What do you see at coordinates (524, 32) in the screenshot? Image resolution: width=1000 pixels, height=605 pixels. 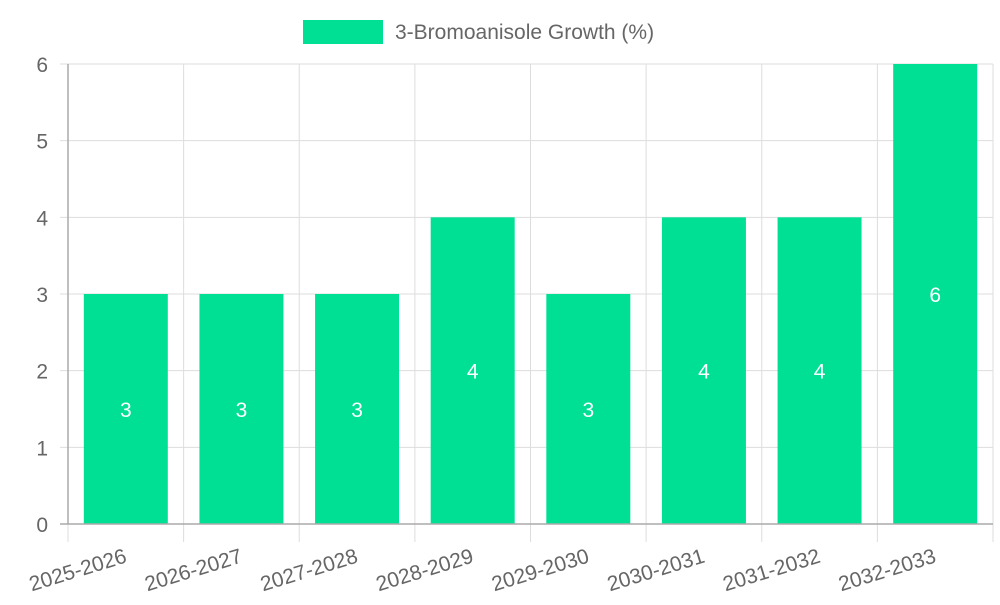 I see `legend-label: 3-Bromoanisole Growth (%)` at bounding box center [524, 32].